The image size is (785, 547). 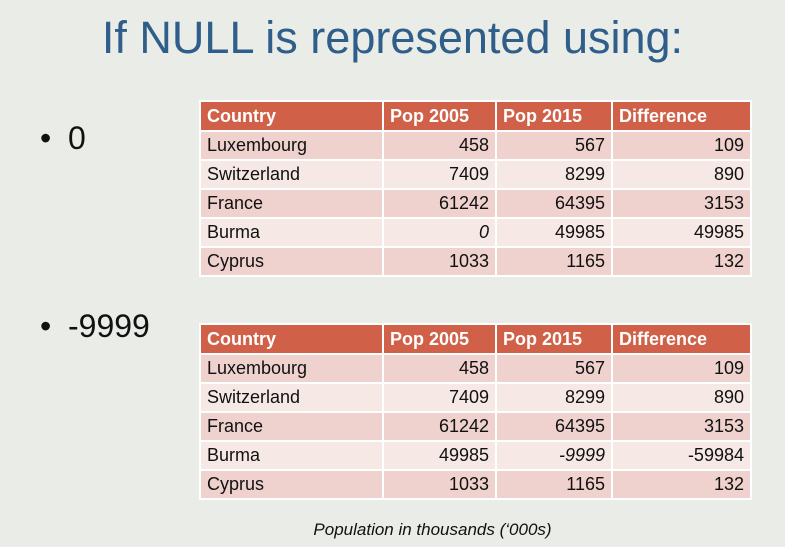 What do you see at coordinates (681, 232) in the screenshot?
I see `cell-difference: 49985` at bounding box center [681, 232].